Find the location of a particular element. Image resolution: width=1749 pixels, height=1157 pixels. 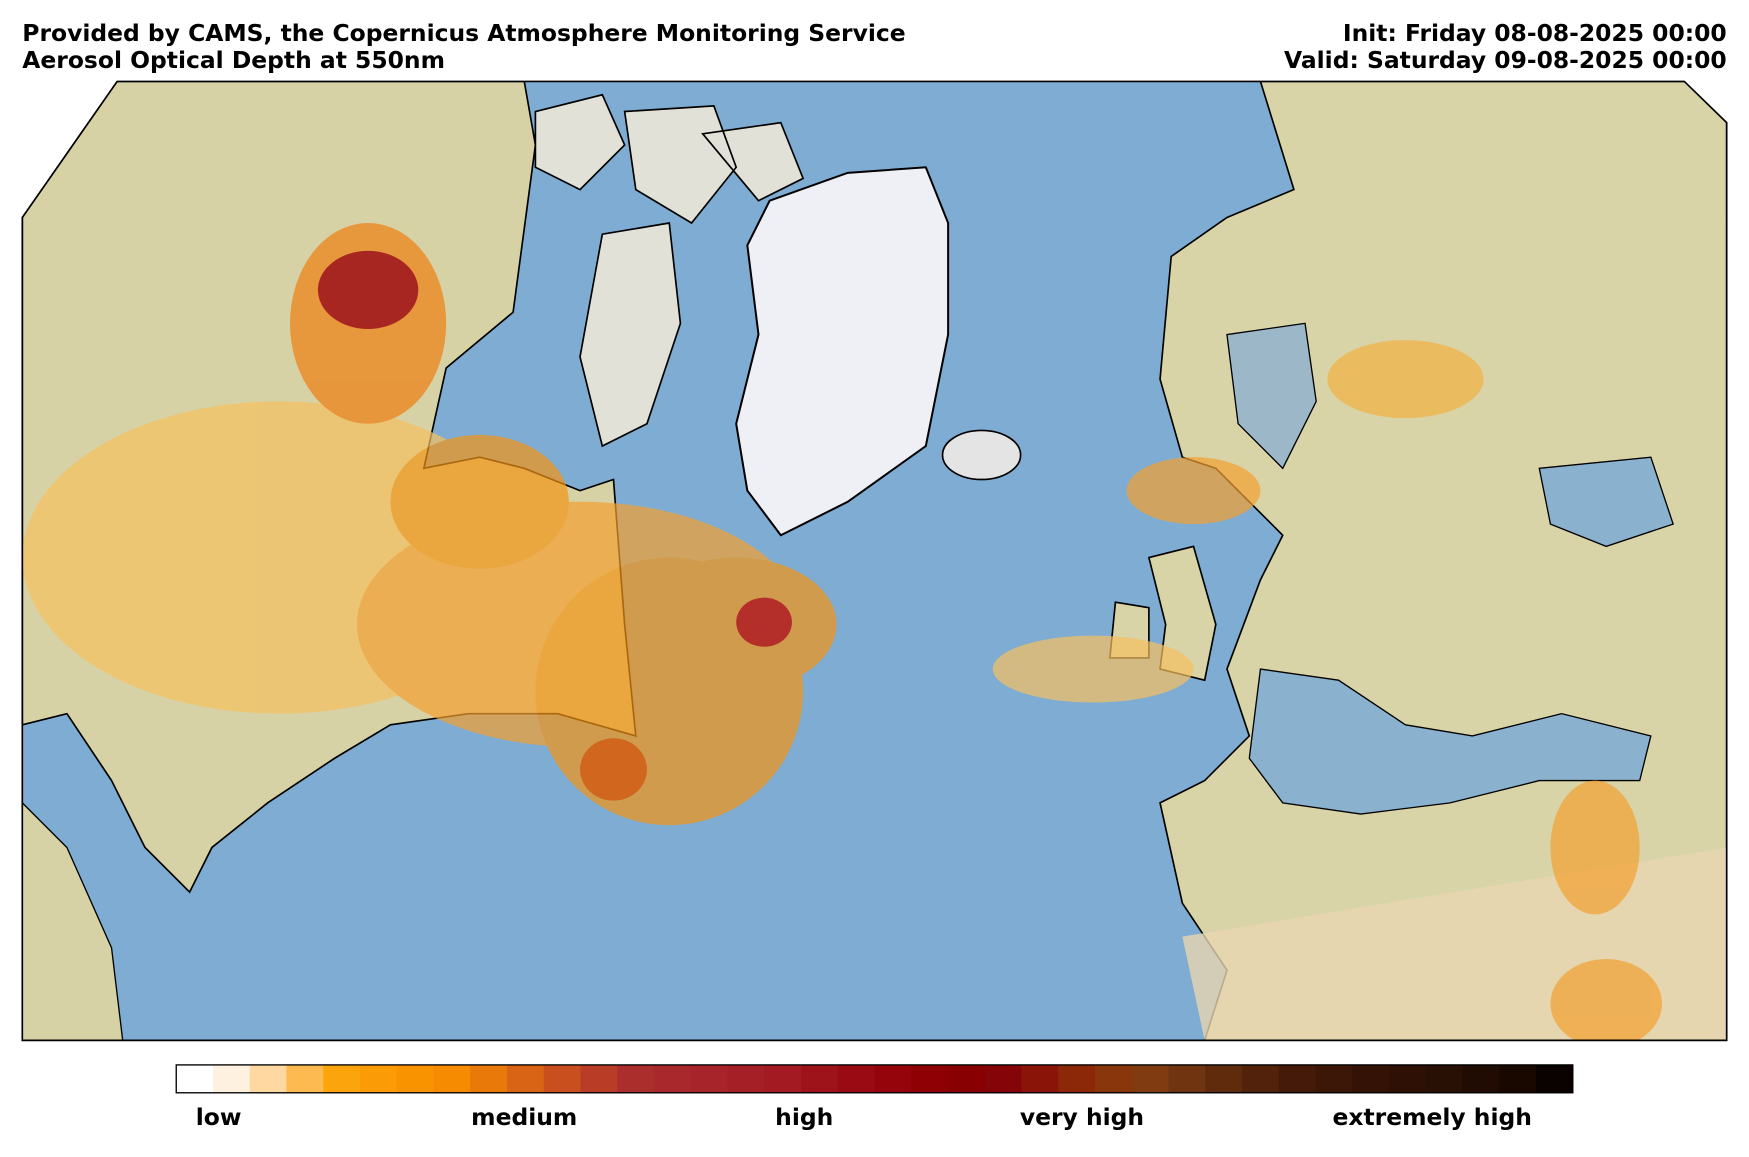

colorbar-label: low is located at coordinates (219, 1117).